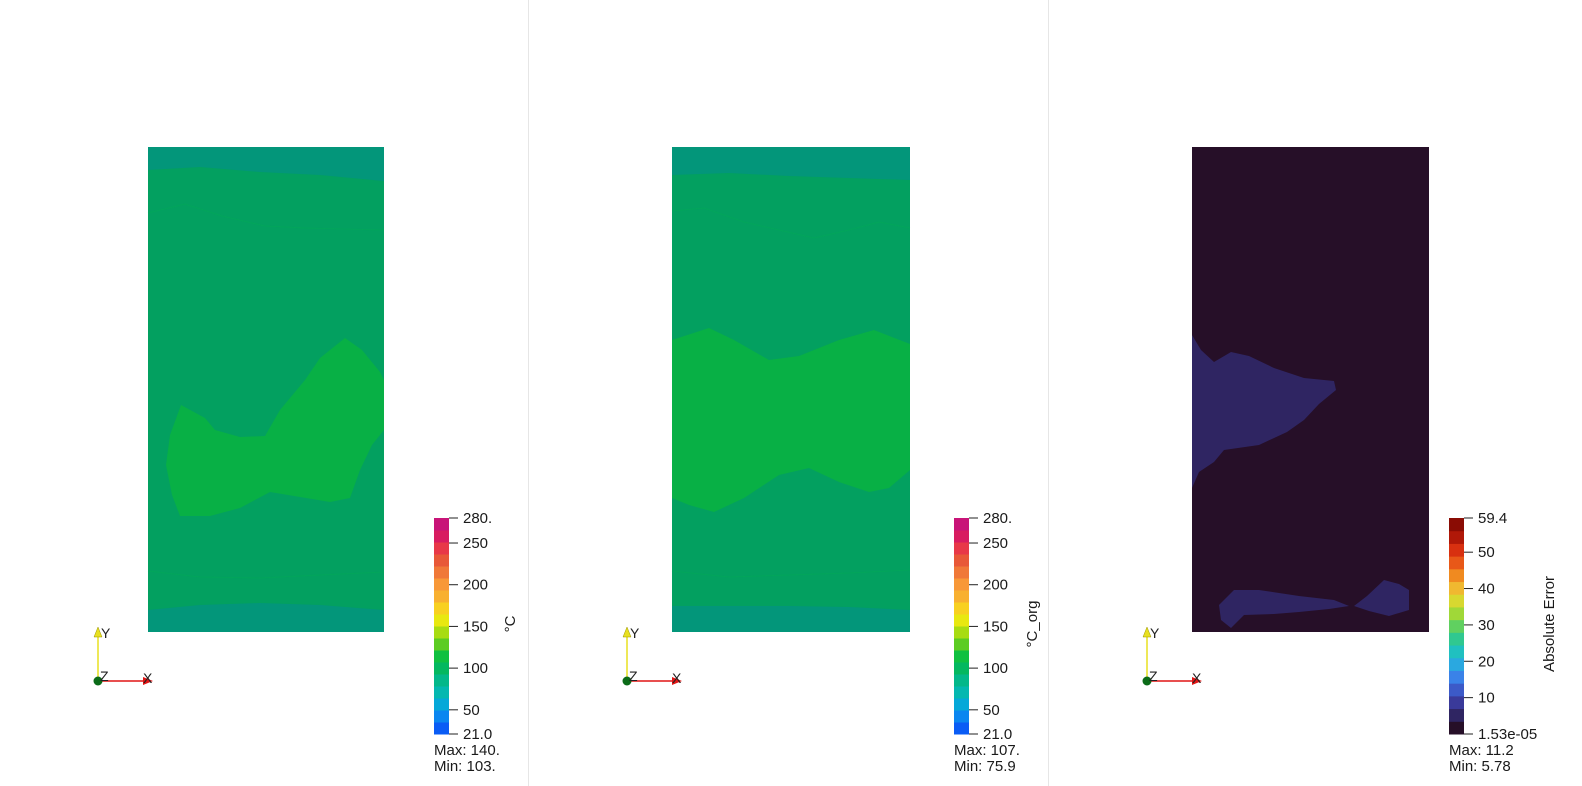 The image size is (1582, 786). I want to click on colorbar-original: 280. 250 200 150 100 50 21.0 °C_org, so click(997, 626).